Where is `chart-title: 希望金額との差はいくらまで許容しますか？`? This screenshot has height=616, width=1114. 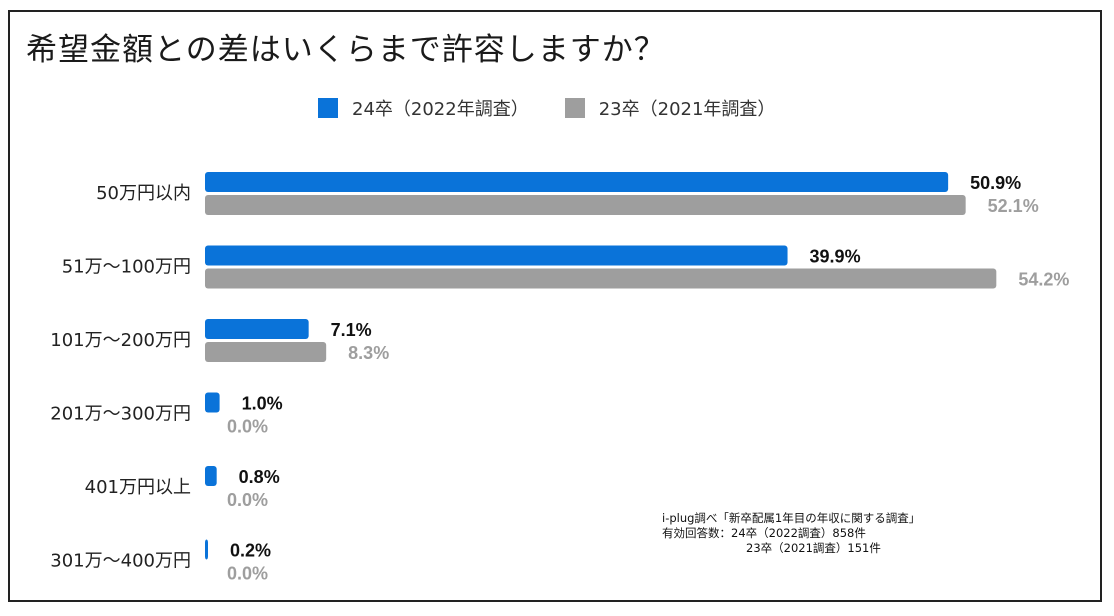 chart-title: 希望金額との差はいくらまで許容しますか？ is located at coordinates (346, 50).